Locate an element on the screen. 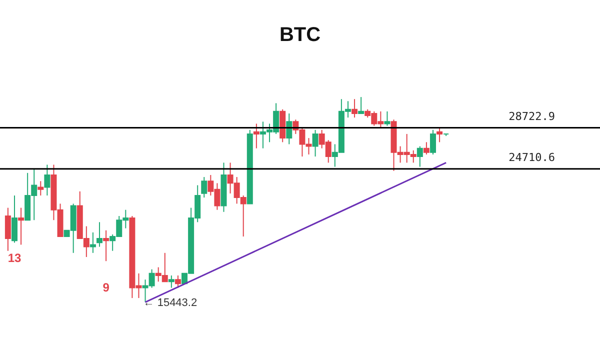 The width and height of the screenshot is (600, 337). annotation: 13 is located at coordinates (15, 257).